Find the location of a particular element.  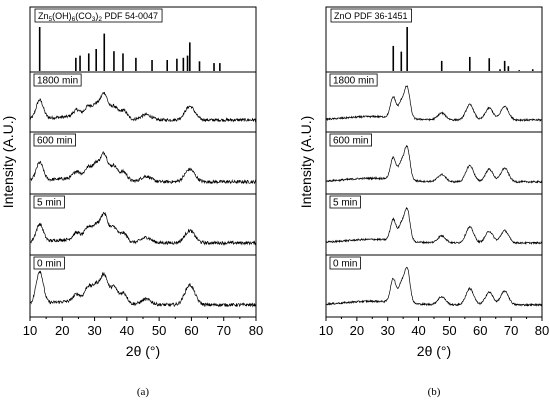

reference-label: Zn5(OH)6(CO3)2 PDF 54-0047 is located at coordinates (98, 17).